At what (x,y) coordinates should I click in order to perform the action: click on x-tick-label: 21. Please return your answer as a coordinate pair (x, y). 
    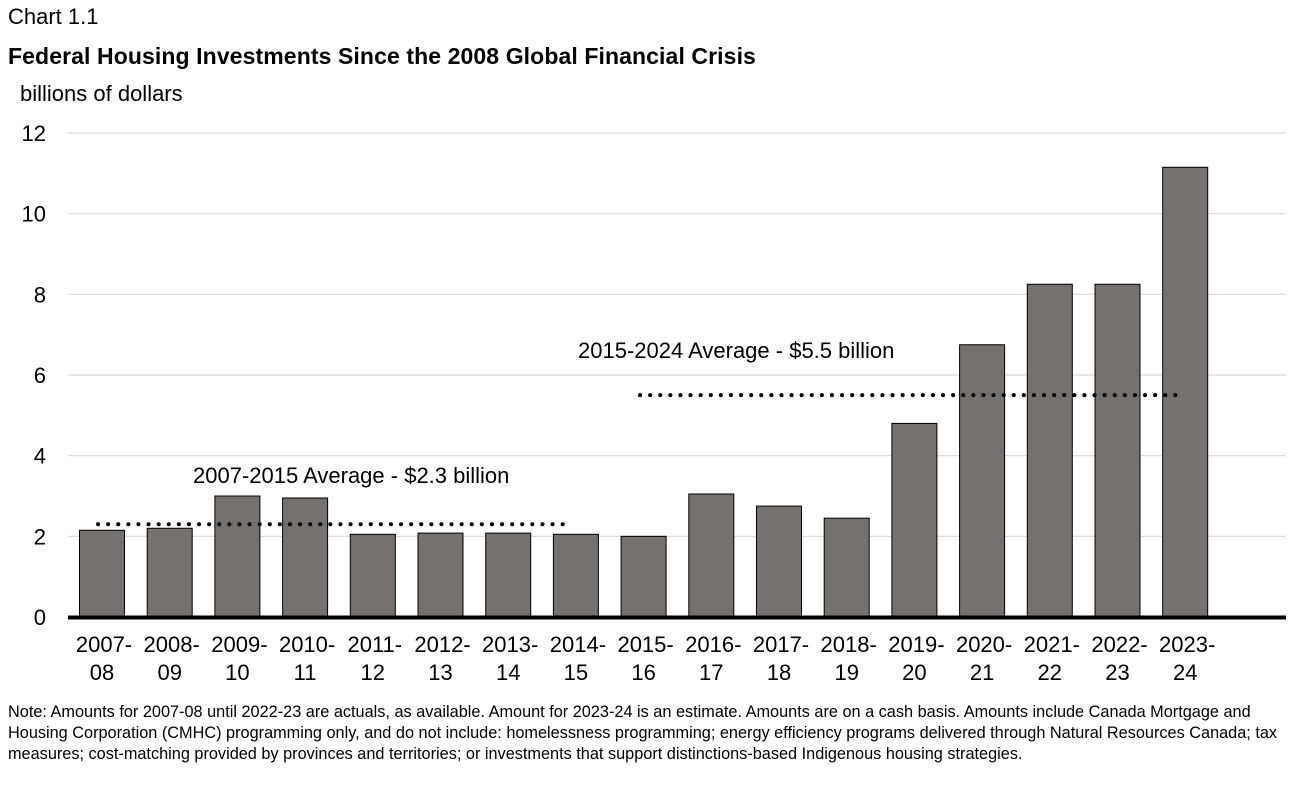
    Looking at the image, I should click on (982, 672).